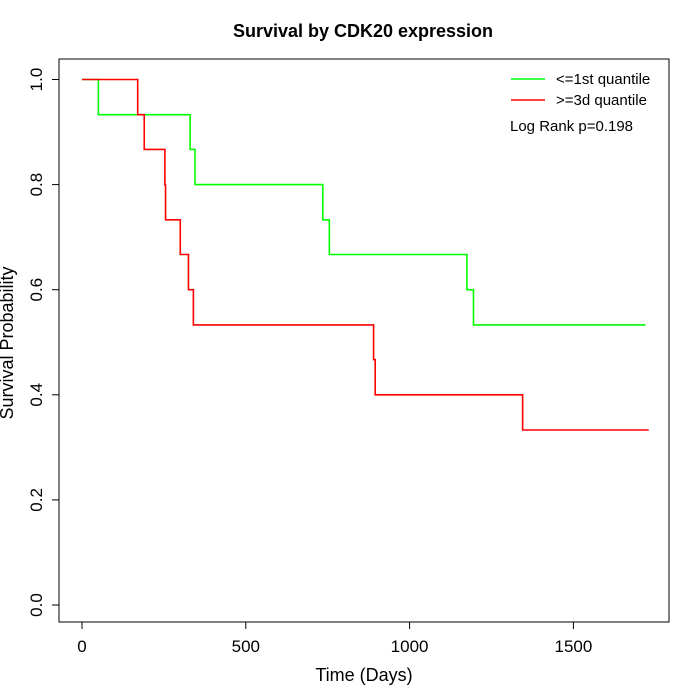  What do you see at coordinates (363, 31) in the screenshot?
I see `chart-title: Survival by CDK20 expression` at bounding box center [363, 31].